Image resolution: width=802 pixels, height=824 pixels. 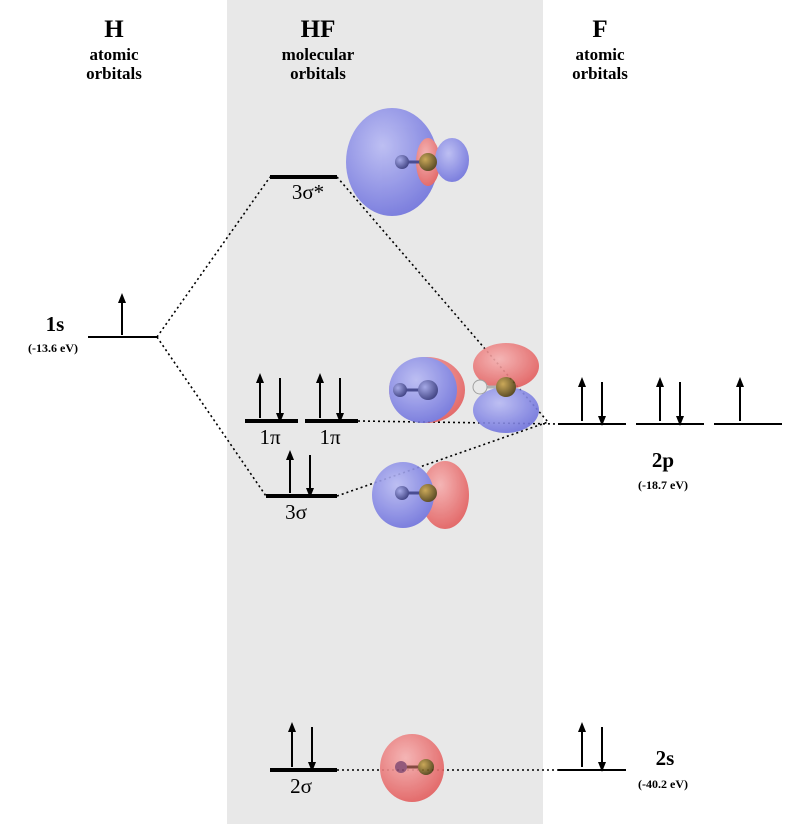 I want to click on mo-1pi-b-label: 1π, so click(x=330, y=437).